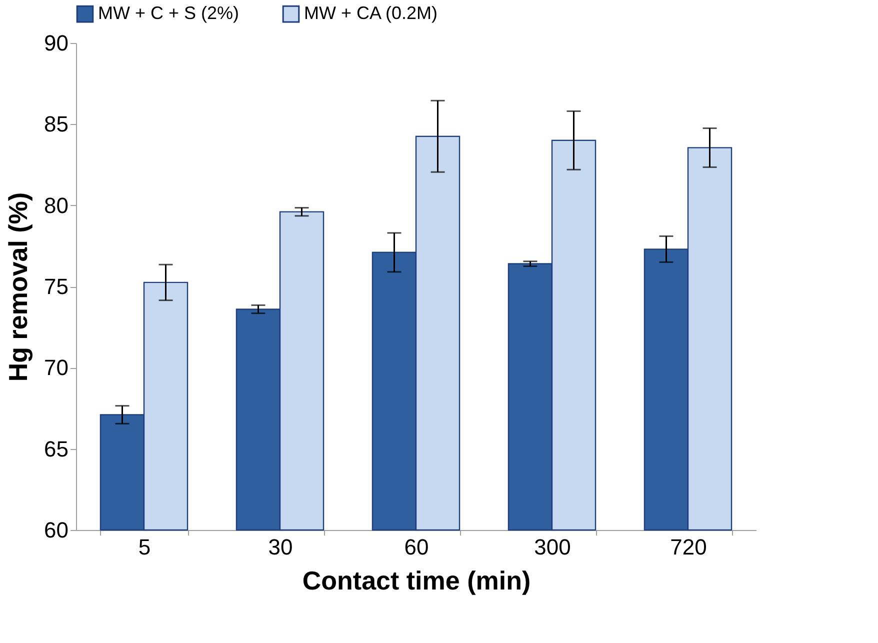 This screenshot has width=878, height=643. I want to click on x-tick-label: 720, so click(688, 547).